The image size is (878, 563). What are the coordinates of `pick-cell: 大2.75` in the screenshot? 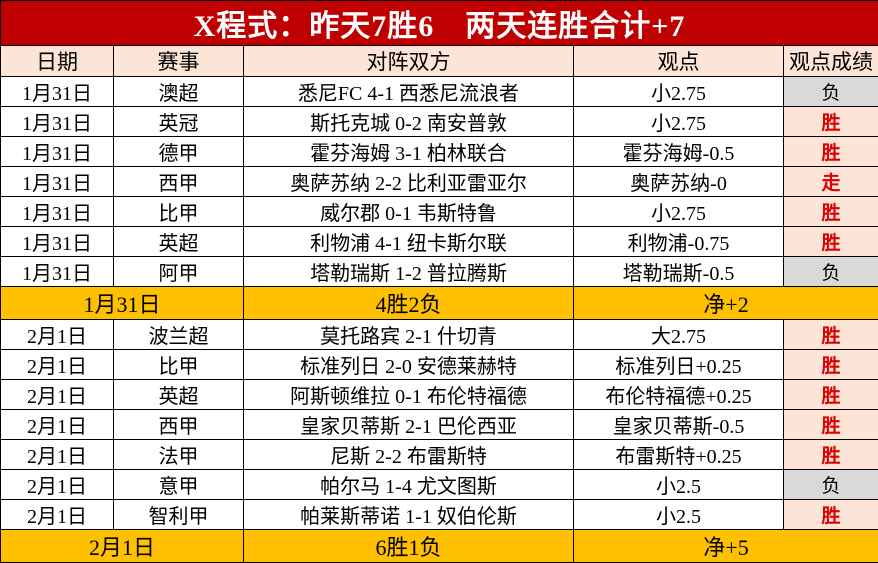 It's located at (679, 335).